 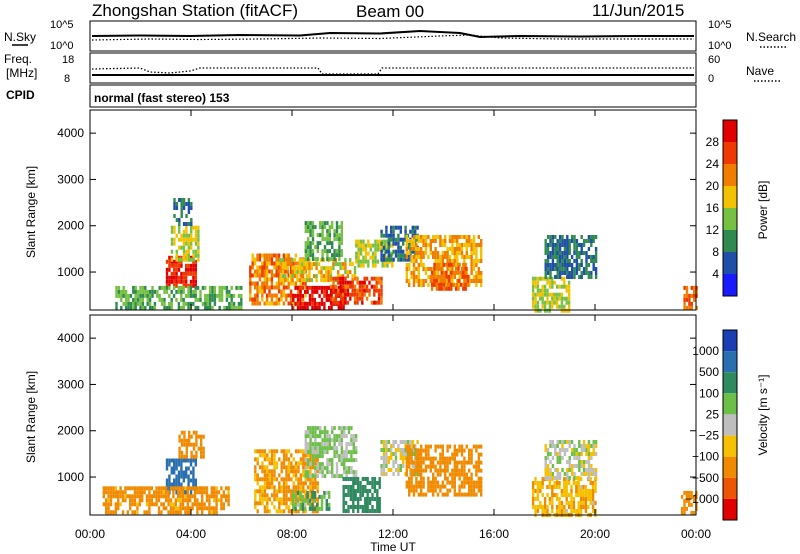 What do you see at coordinates (730, 425) in the screenshot?
I see `velocity-colorbar-swatch` at bounding box center [730, 425].